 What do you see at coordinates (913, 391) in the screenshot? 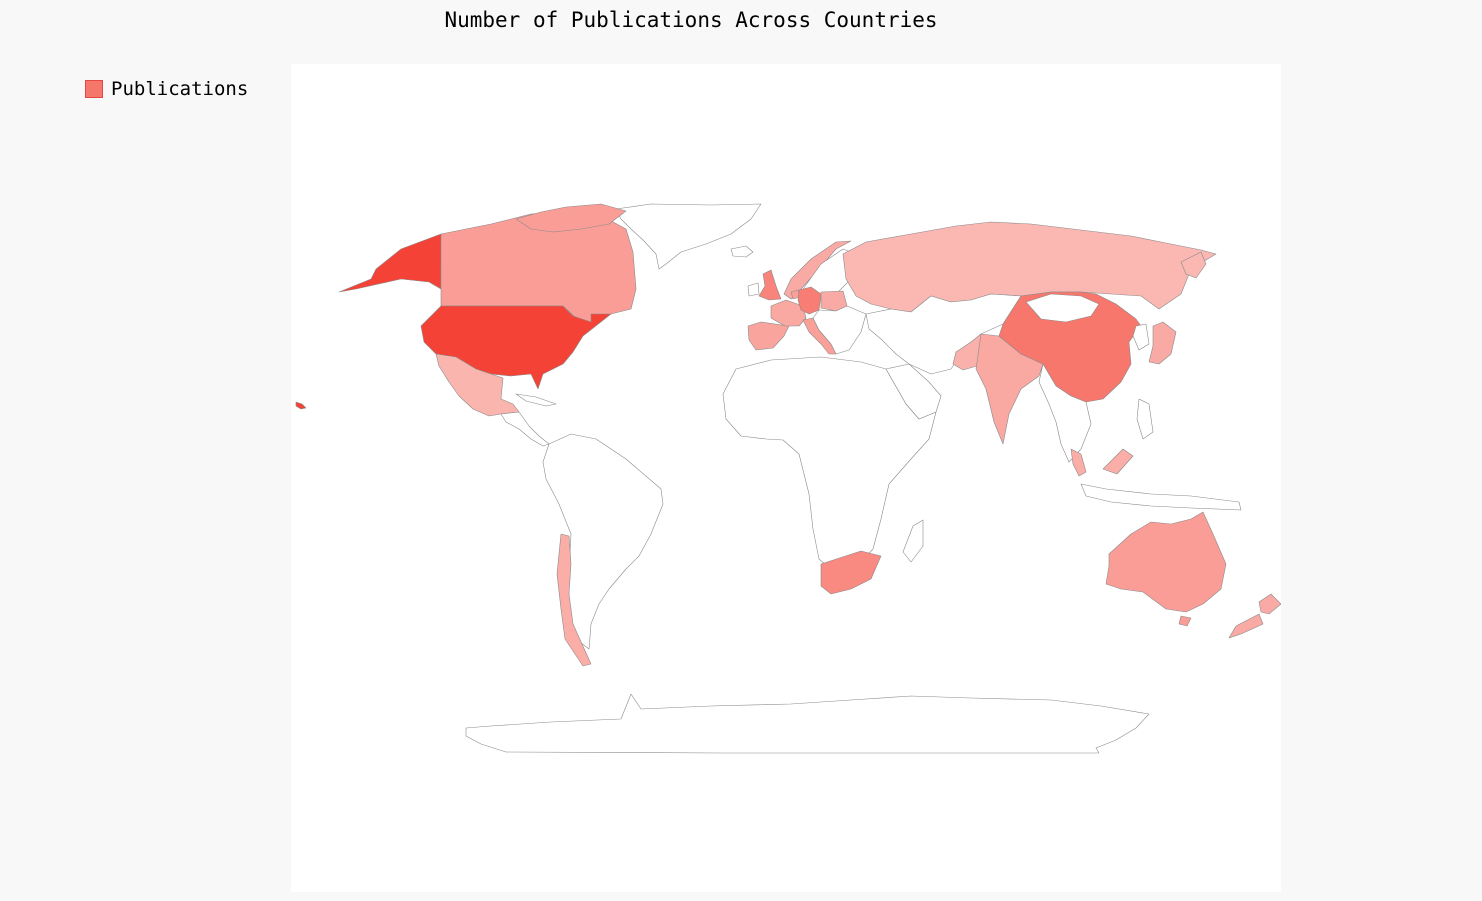
I see `arabian-peninsula` at bounding box center [913, 391].